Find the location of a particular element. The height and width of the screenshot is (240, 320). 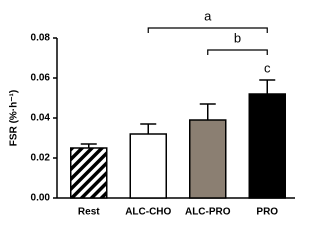

significance-label: b is located at coordinates (237, 37).